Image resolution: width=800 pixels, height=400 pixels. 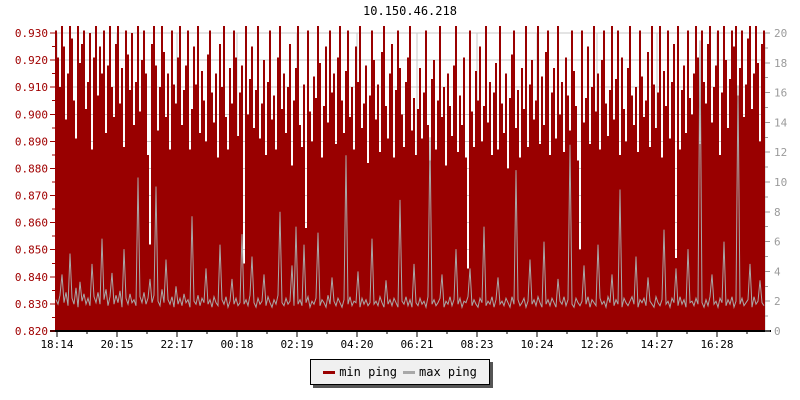 What do you see at coordinates (31, 168) in the screenshot?
I see `svg-text: 0.880` at bounding box center [31, 168].